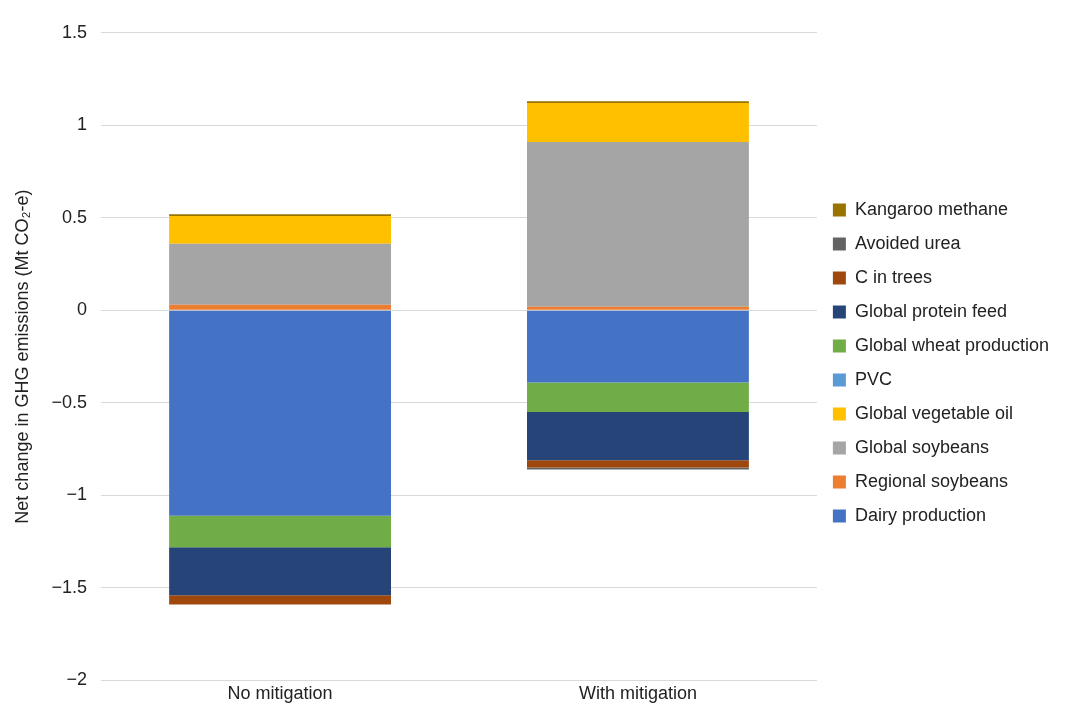 The width and height of the screenshot is (1072, 709). Describe the element at coordinates (82, 309) in the screenshot. I see `y-tick-label: 0` at that location.